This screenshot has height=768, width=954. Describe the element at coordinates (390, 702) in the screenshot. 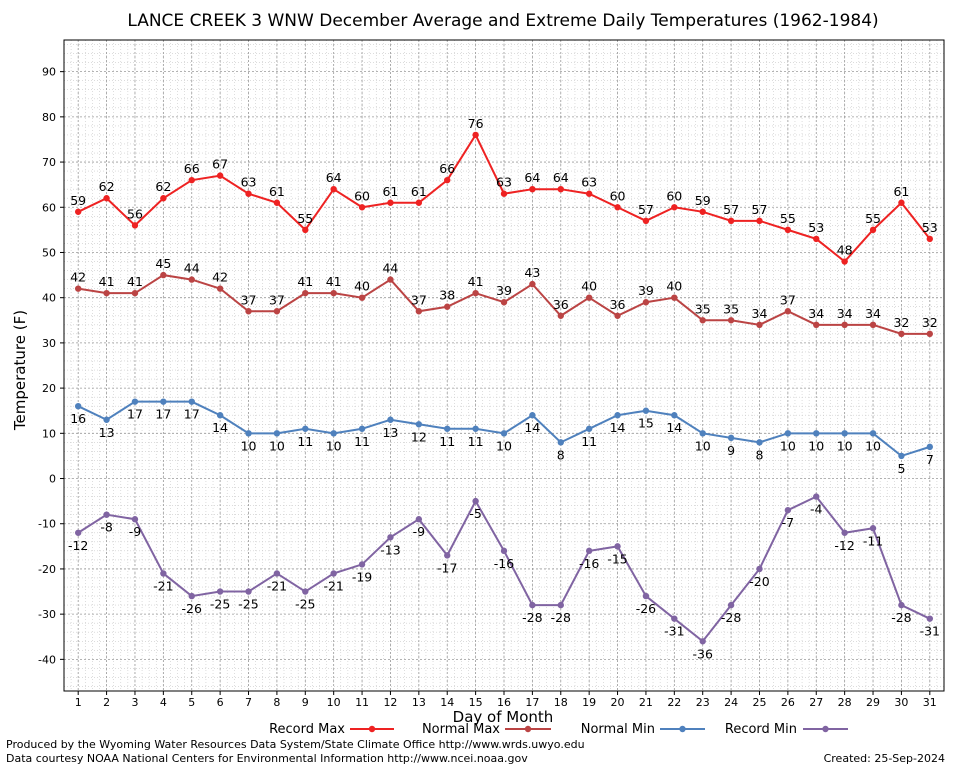

I see `x-tick-label: 12` at that location.